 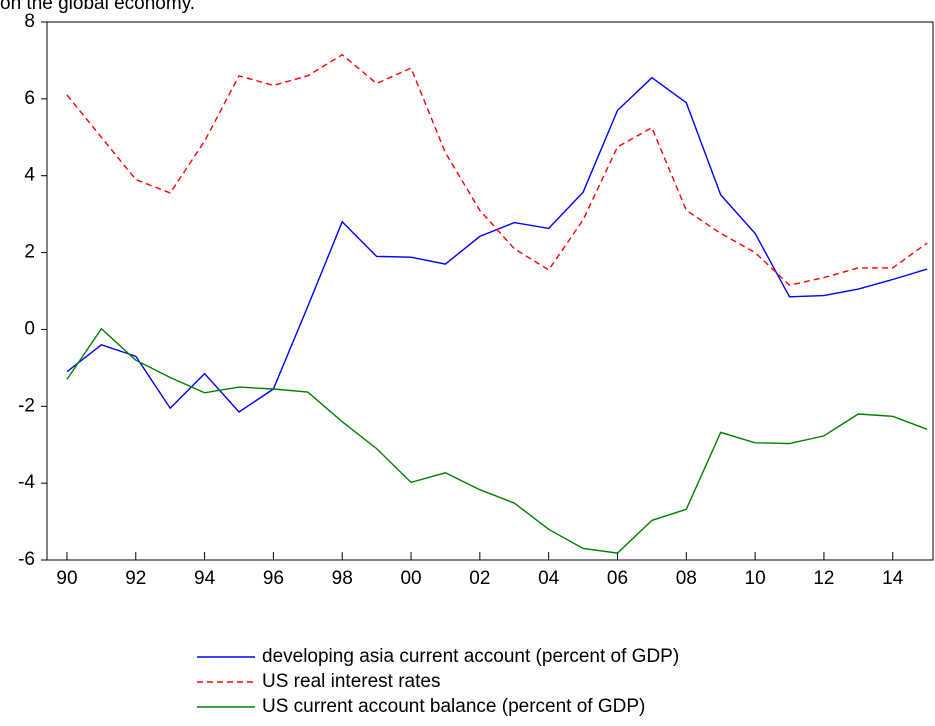 What do you see at coordinates (479, 578) in the screenshot?
I see `x-tick-label: 02` at bounding box center [479, 578].